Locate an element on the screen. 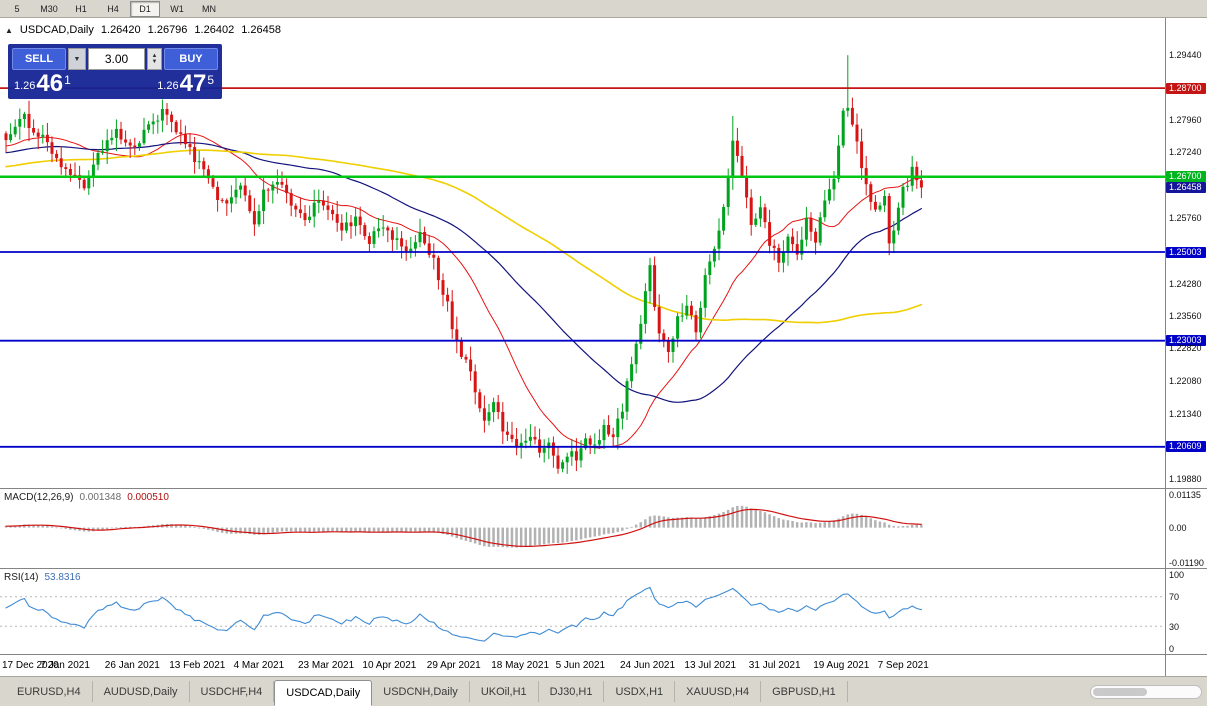  macd-canvas is located at coordinates (582, 528).